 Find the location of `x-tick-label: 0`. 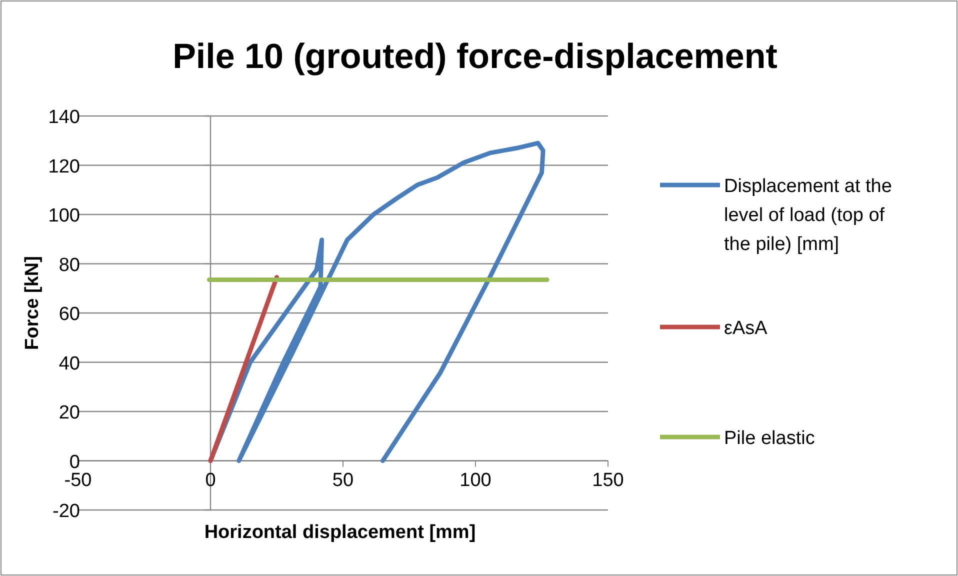

x-tick-label: 0 is located at coordinates (210, 480).